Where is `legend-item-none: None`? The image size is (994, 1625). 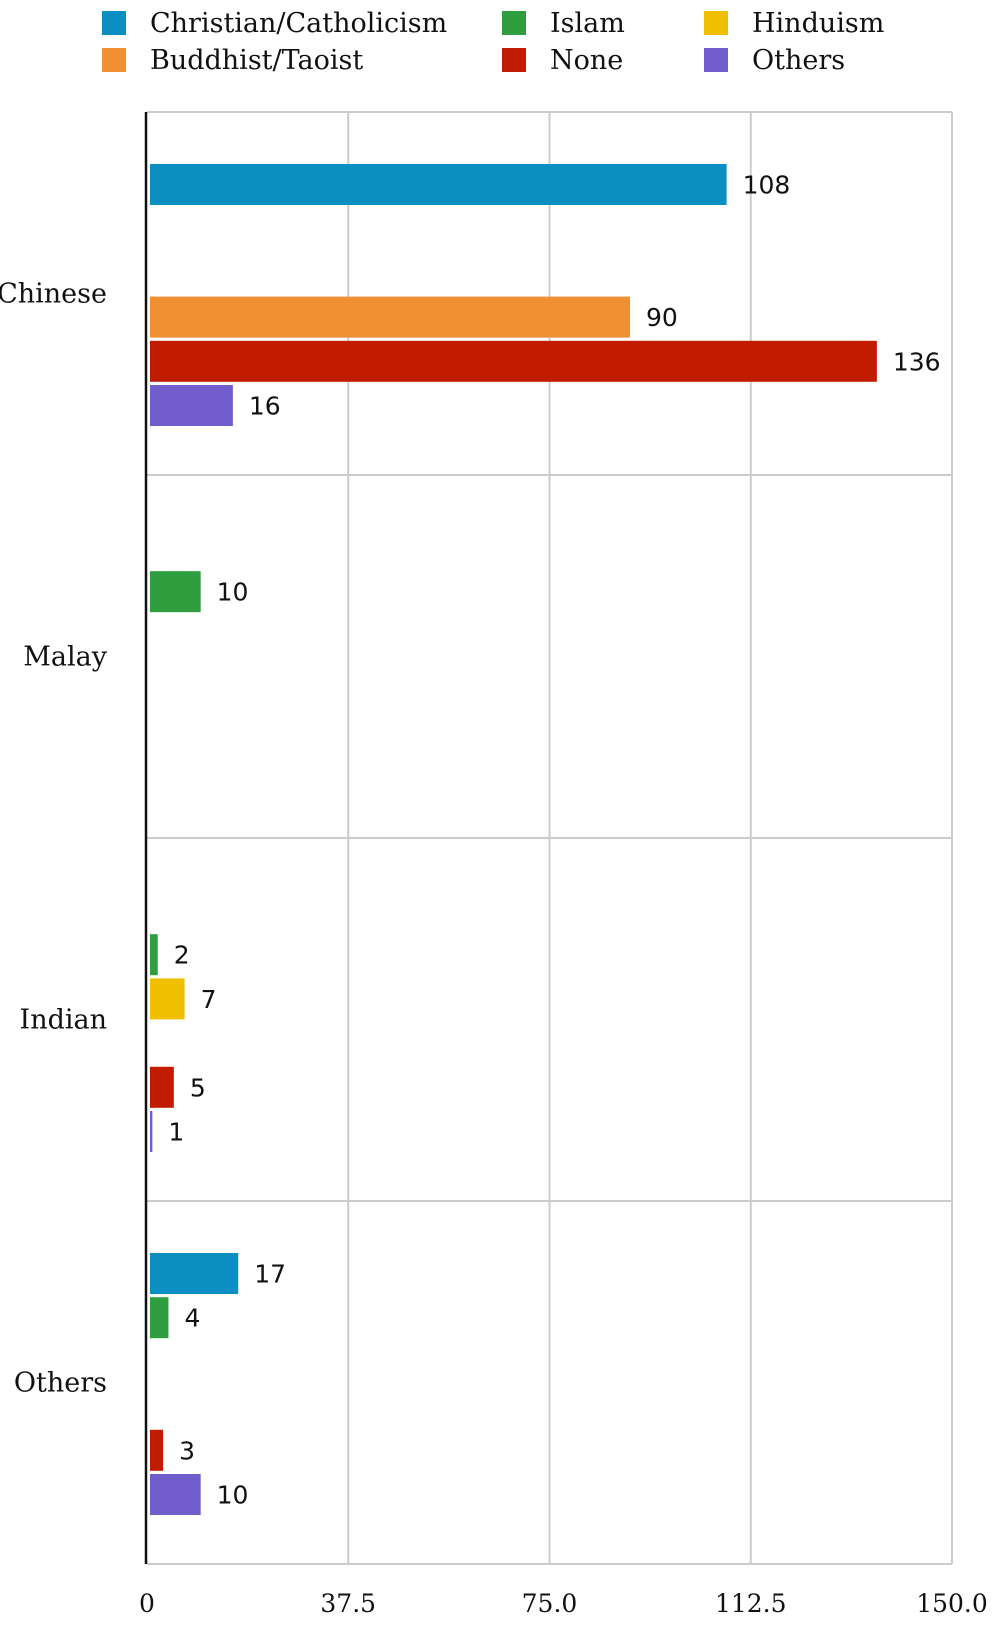 legend-item-none: None is located at coordinates (563, 60).